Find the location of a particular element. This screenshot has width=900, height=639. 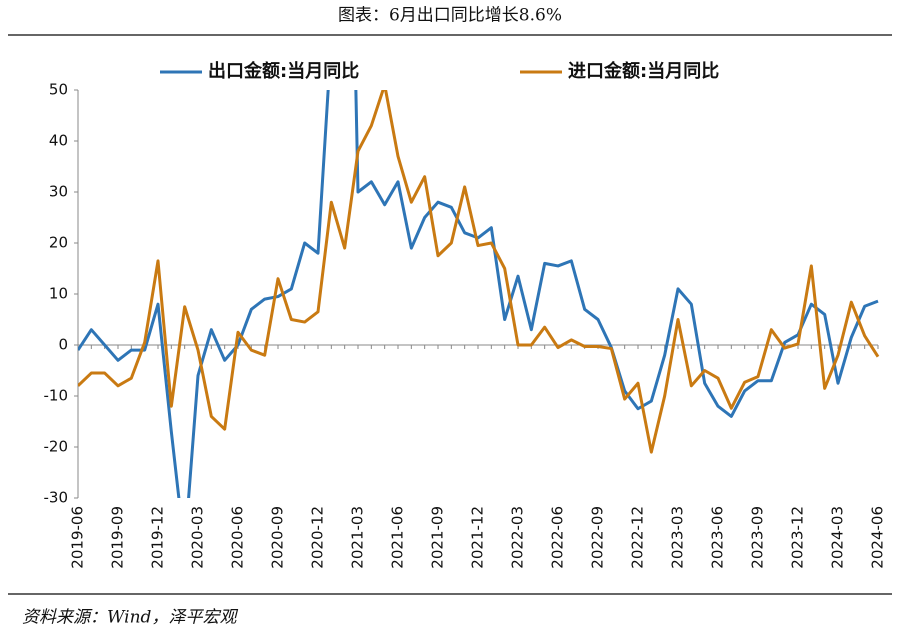

y-tick-label: 10 is located at coordinates (58, 294).